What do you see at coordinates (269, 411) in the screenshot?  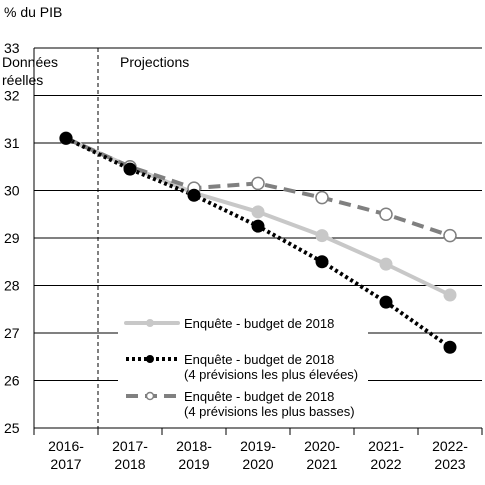 I see `legend-label-low-1: (4 prévisions les plus basses)` at bounding box center [269, 411].